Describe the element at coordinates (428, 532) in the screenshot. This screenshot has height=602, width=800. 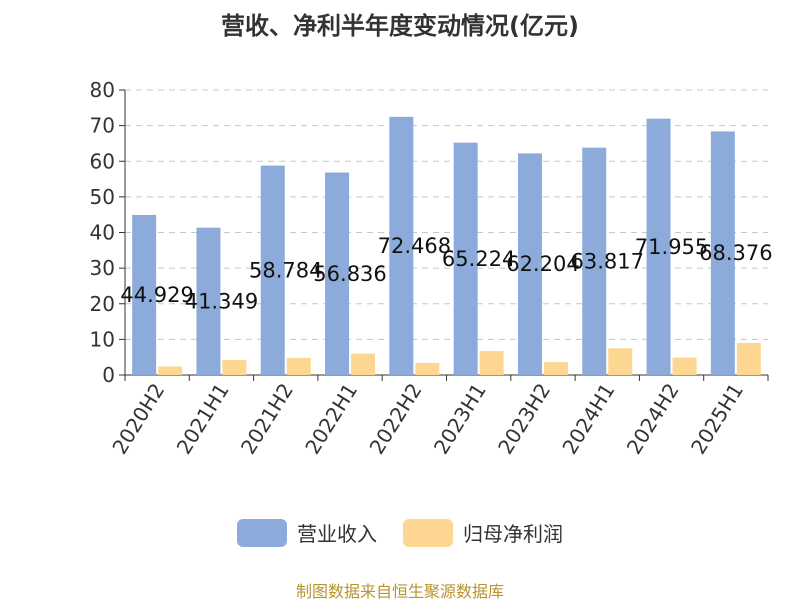
I see `legend-swatch-net-profit` at that location.